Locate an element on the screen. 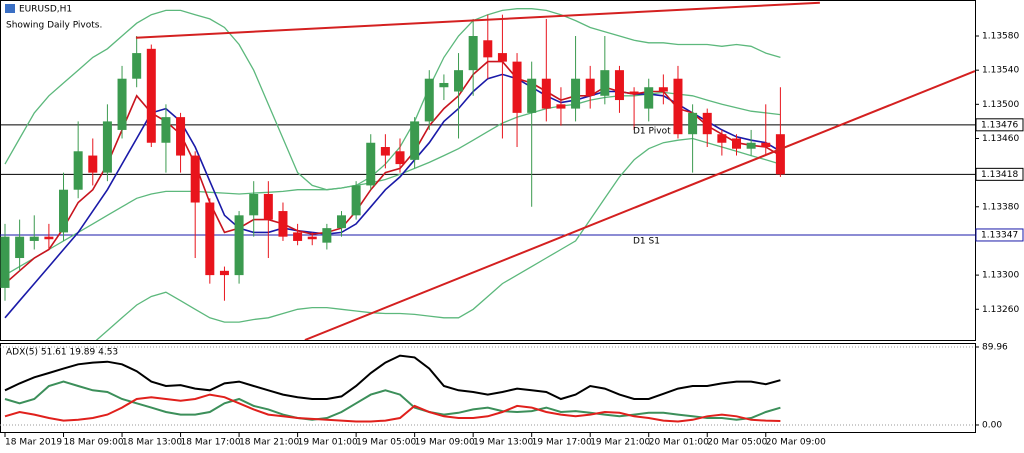  y-tick-label: 1.13500 is located at coordinates (1000, 105).